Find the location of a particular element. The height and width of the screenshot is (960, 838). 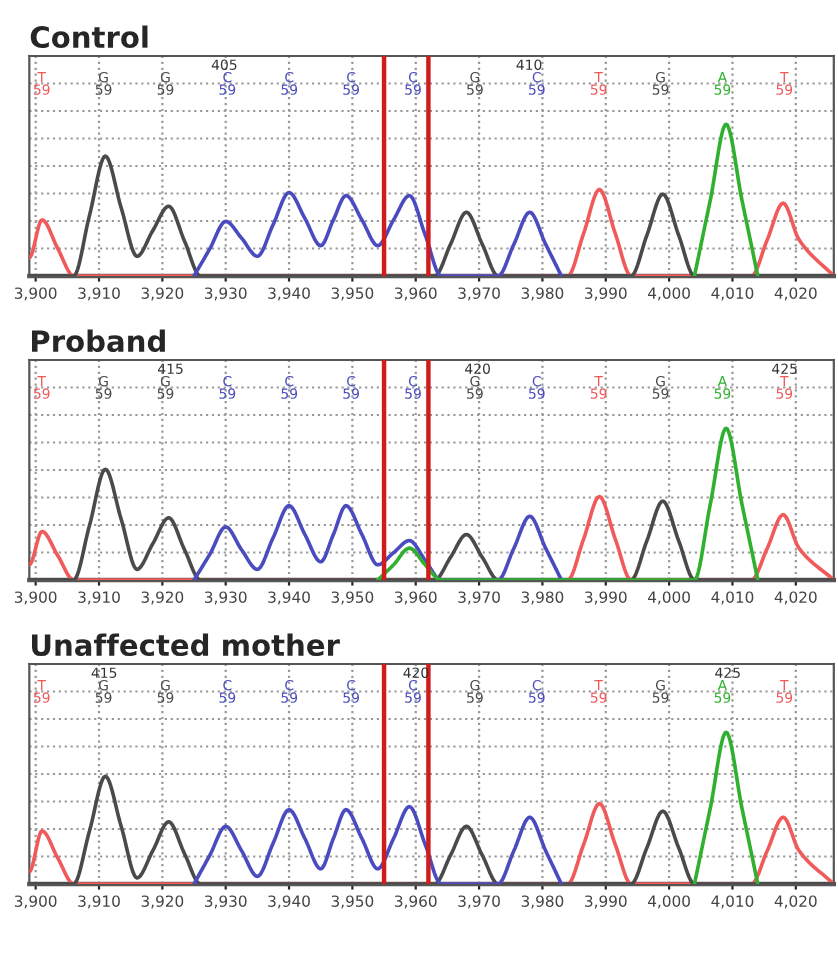

chart-title: Control is located at coordinates (89, 37).